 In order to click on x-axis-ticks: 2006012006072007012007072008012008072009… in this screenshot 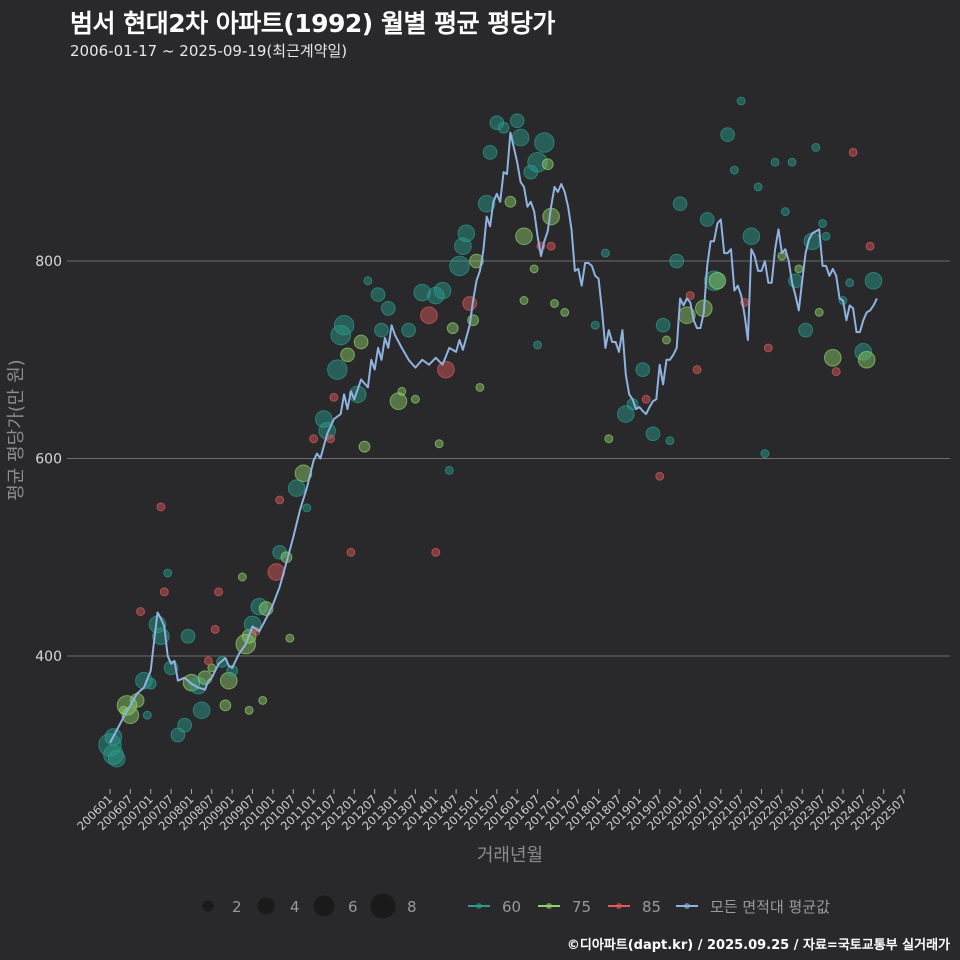, I will do `click(491, 811)`.